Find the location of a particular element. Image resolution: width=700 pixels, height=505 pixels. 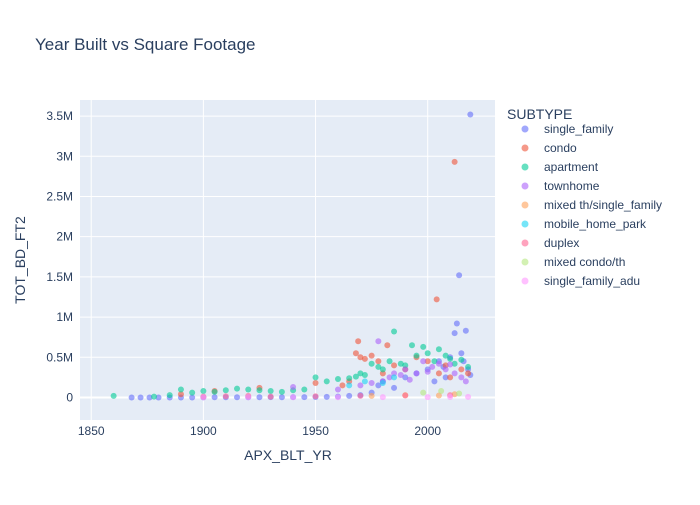

legend-item: single_family is located at coordinates (567, 129).